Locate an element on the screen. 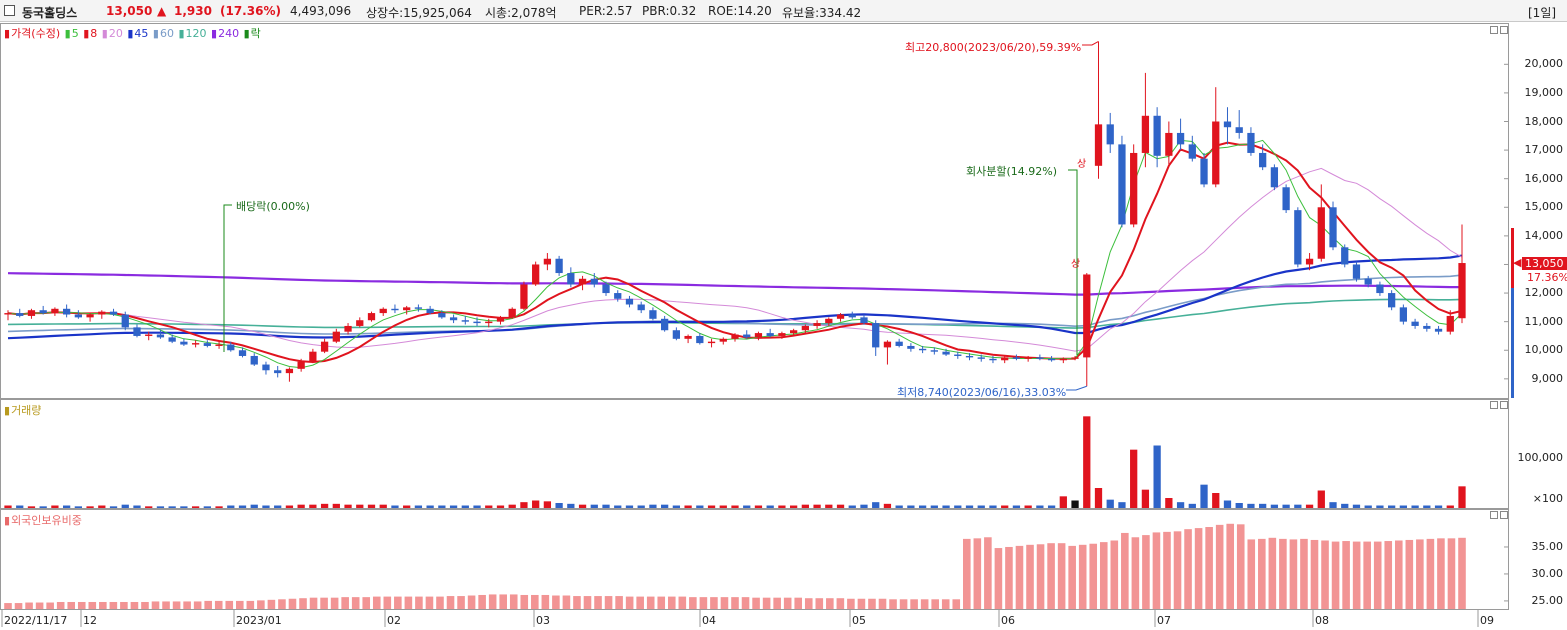  legend-price: 가격(수정) is located at coordinates (36, 33).